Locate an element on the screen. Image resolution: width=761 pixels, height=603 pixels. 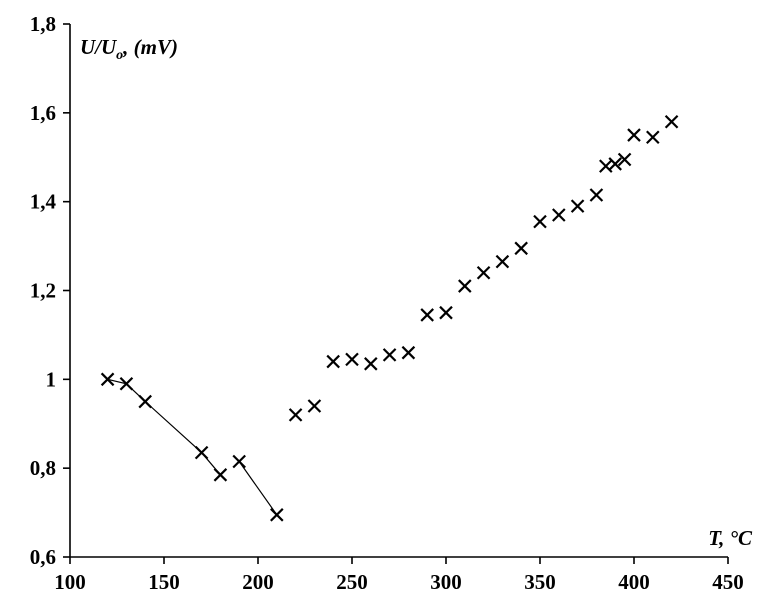
x-tick-label: 350 is located at coordinates (540, 582).